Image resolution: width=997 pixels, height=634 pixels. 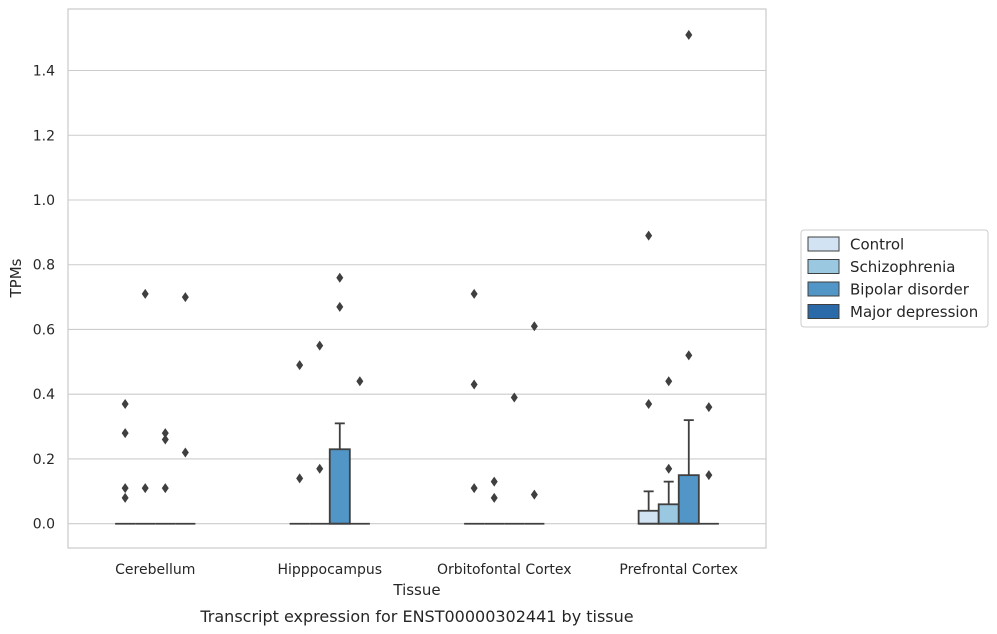 What do you see at coordinates (155, 570) in the screenshot?
I see `x-tick-label: Cerebellum` at bounding box center [155, 570].